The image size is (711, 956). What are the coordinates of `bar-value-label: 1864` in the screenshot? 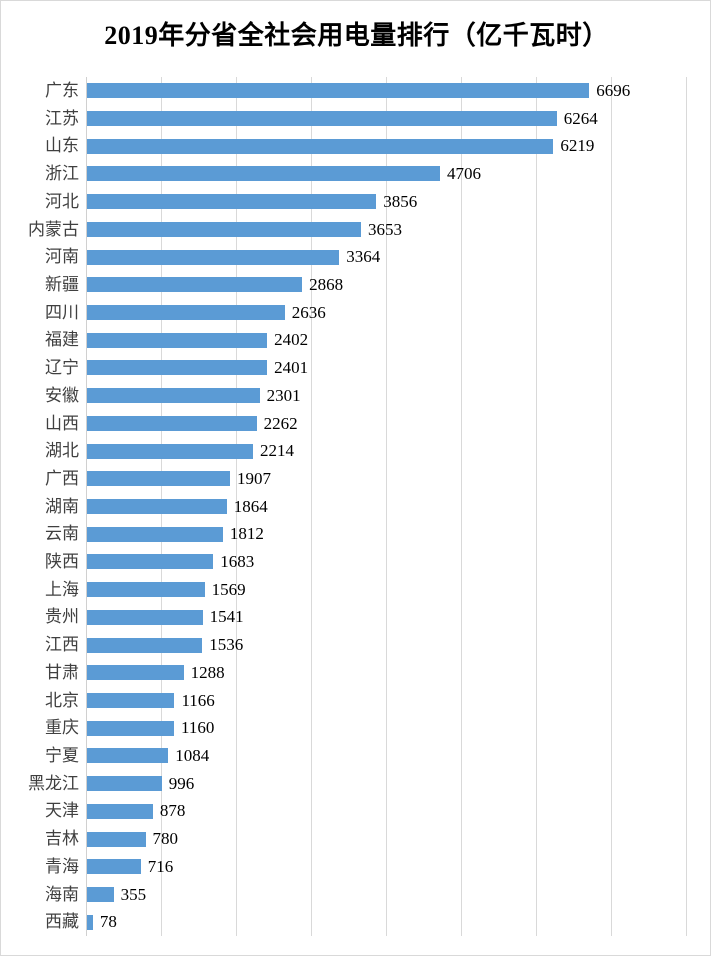 It's located at (250, 506).